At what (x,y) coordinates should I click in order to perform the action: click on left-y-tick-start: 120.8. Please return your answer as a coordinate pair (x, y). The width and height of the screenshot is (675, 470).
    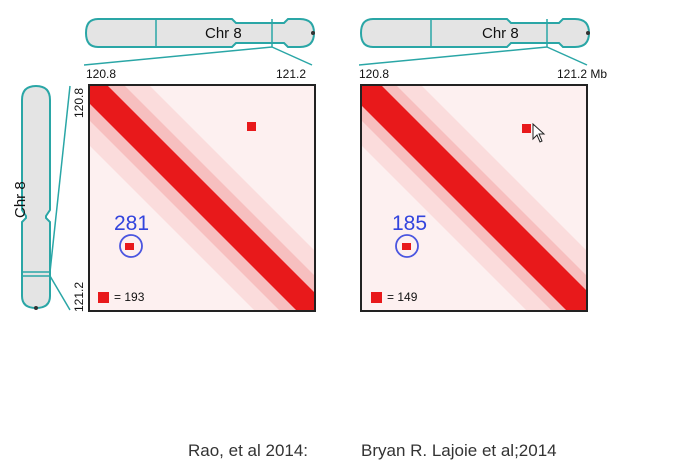
    Looking at the image, I should click on (79, 102).